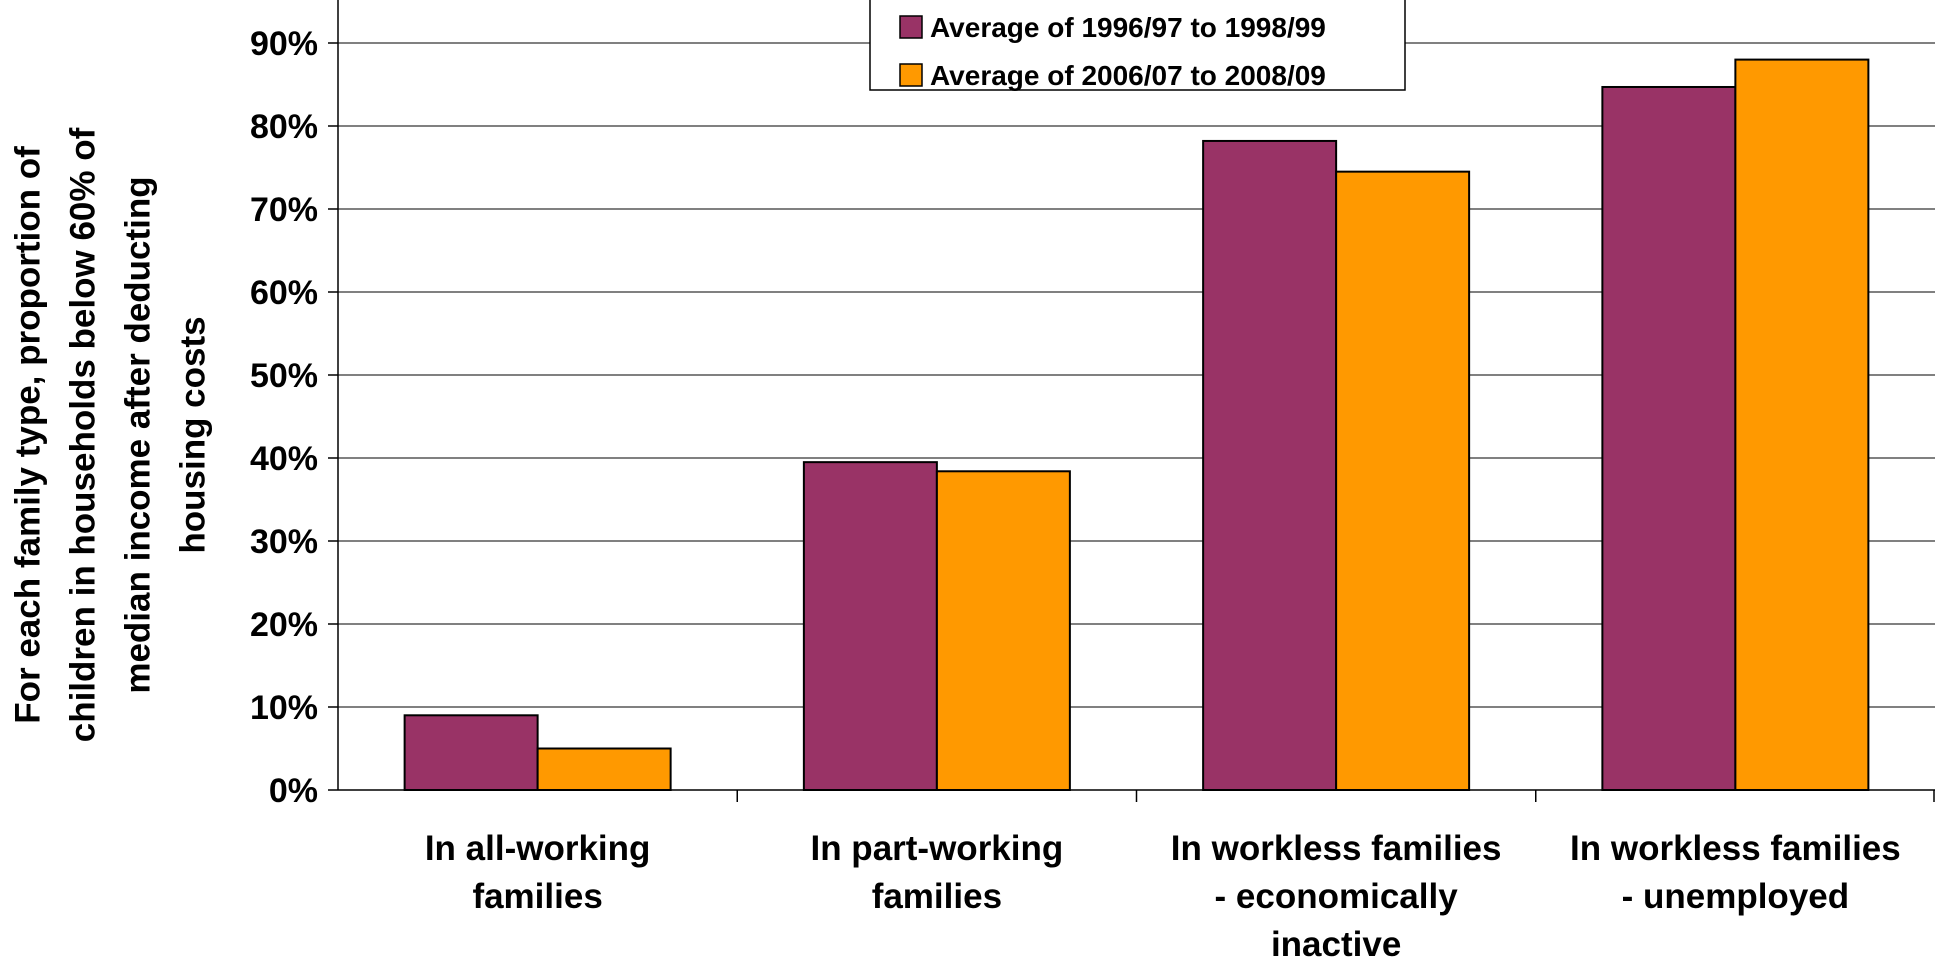 The image size is (1935, 961). What do you see at coordinates (284, 127) in the screenshot?
I see `y-tick-label: 80%` at bounding box center [284, 127].